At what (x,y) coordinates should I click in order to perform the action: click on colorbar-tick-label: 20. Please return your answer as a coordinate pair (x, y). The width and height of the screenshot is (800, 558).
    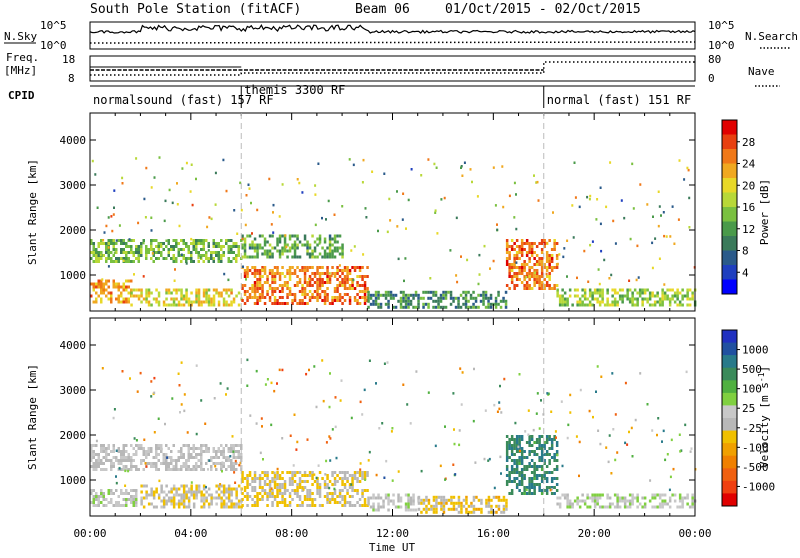
    Looking at the image, I should click on (748, 185).